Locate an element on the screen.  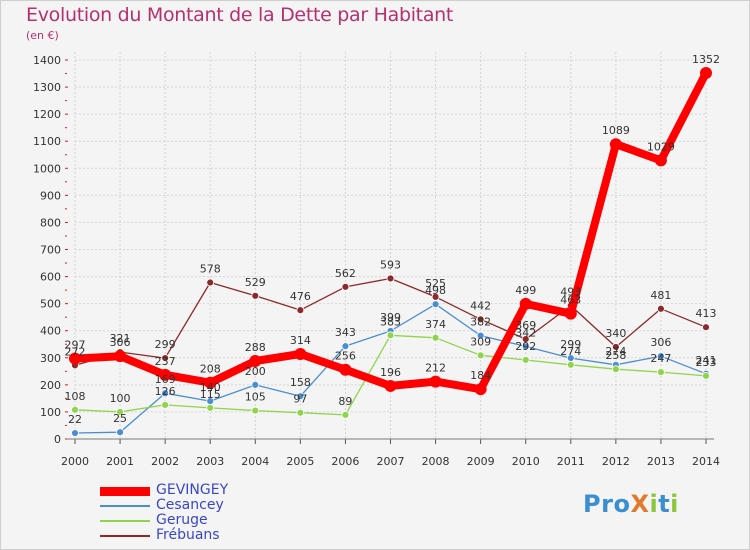
legend-item: Geruge is located at coordinates (230, 520).